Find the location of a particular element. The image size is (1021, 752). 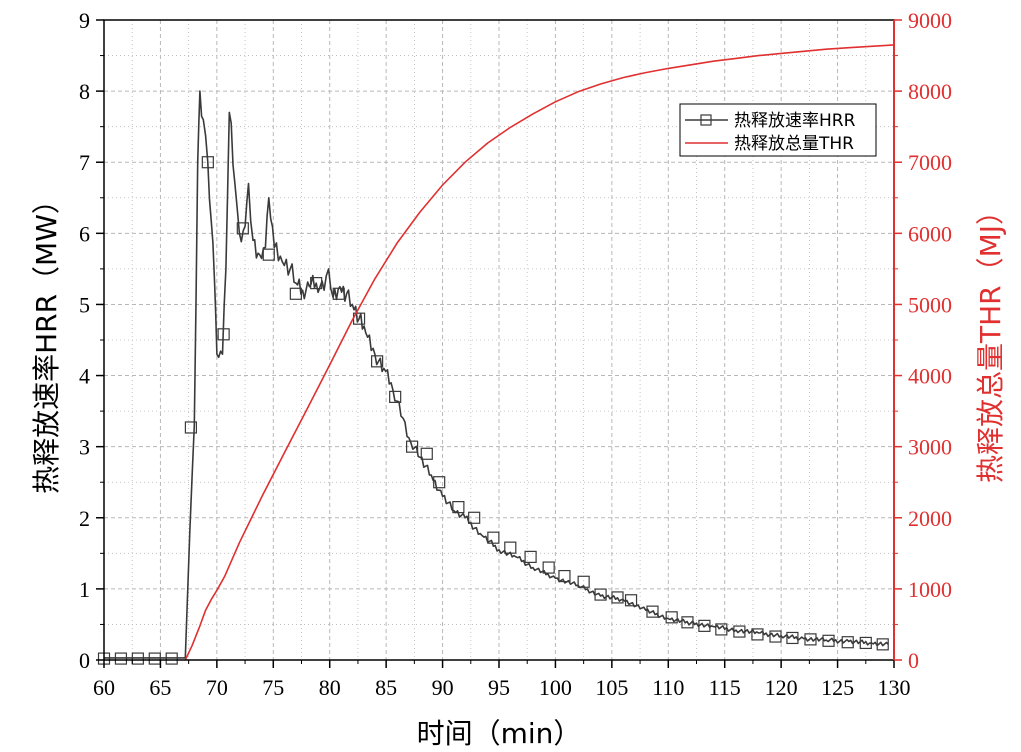

y-right-tick-label: 3000 is located at coordinates (930, 447).